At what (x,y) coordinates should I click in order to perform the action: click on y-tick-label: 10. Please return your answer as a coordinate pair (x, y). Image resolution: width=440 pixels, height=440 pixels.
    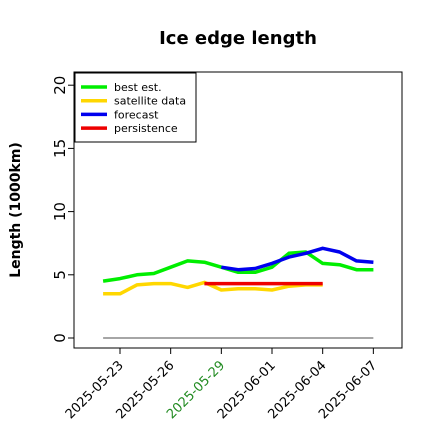
    Looking at the image, I should click on (60, 211).